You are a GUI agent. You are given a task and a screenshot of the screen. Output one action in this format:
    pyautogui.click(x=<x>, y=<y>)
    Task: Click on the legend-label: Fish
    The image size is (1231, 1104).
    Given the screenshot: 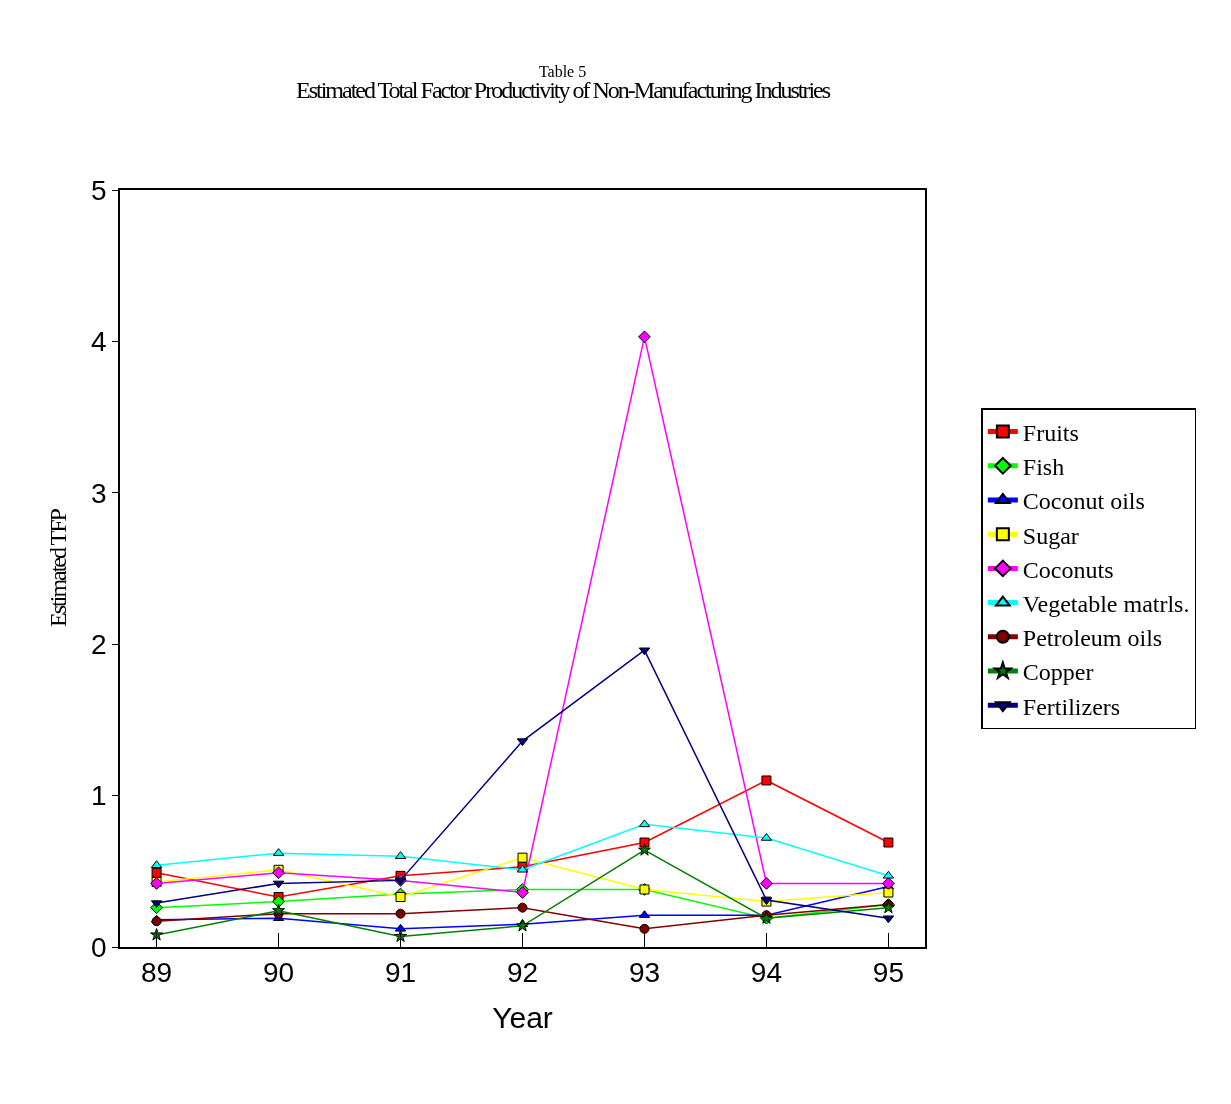 What is the action you would take?
    pyautogui.click(x=1043, y=467)
    